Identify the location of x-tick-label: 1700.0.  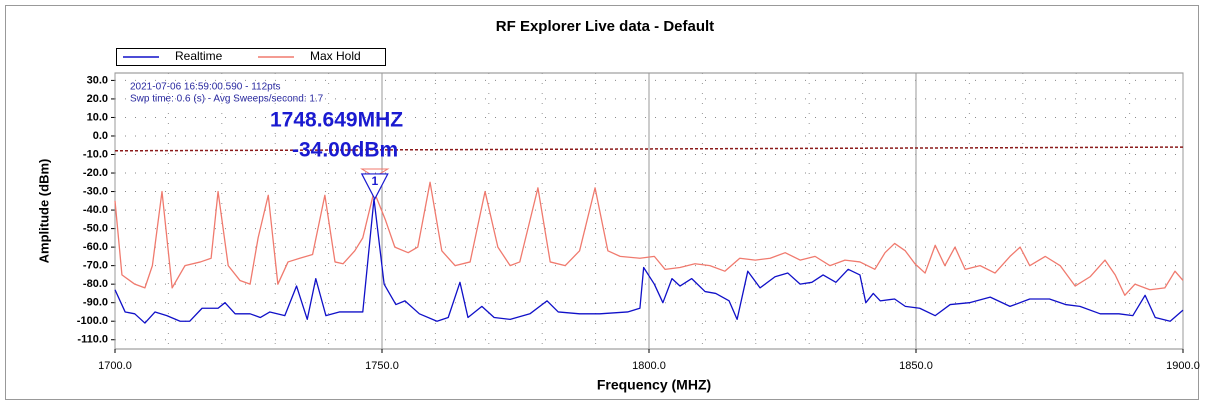
(115, 366).